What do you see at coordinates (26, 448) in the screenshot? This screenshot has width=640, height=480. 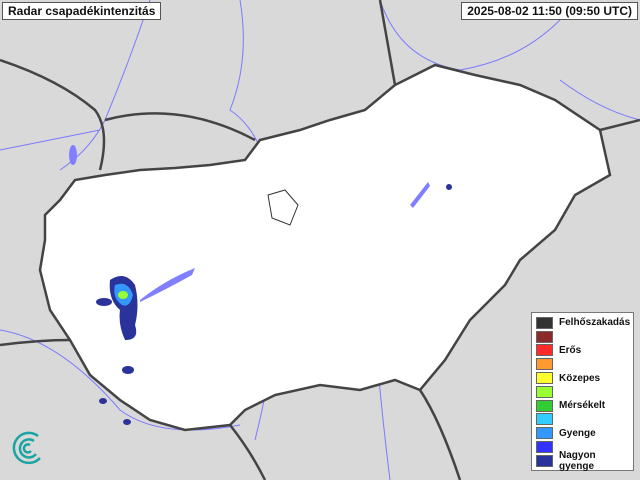 I see `met-service-swirl-logo-icon` at bounding box center [26, 448].